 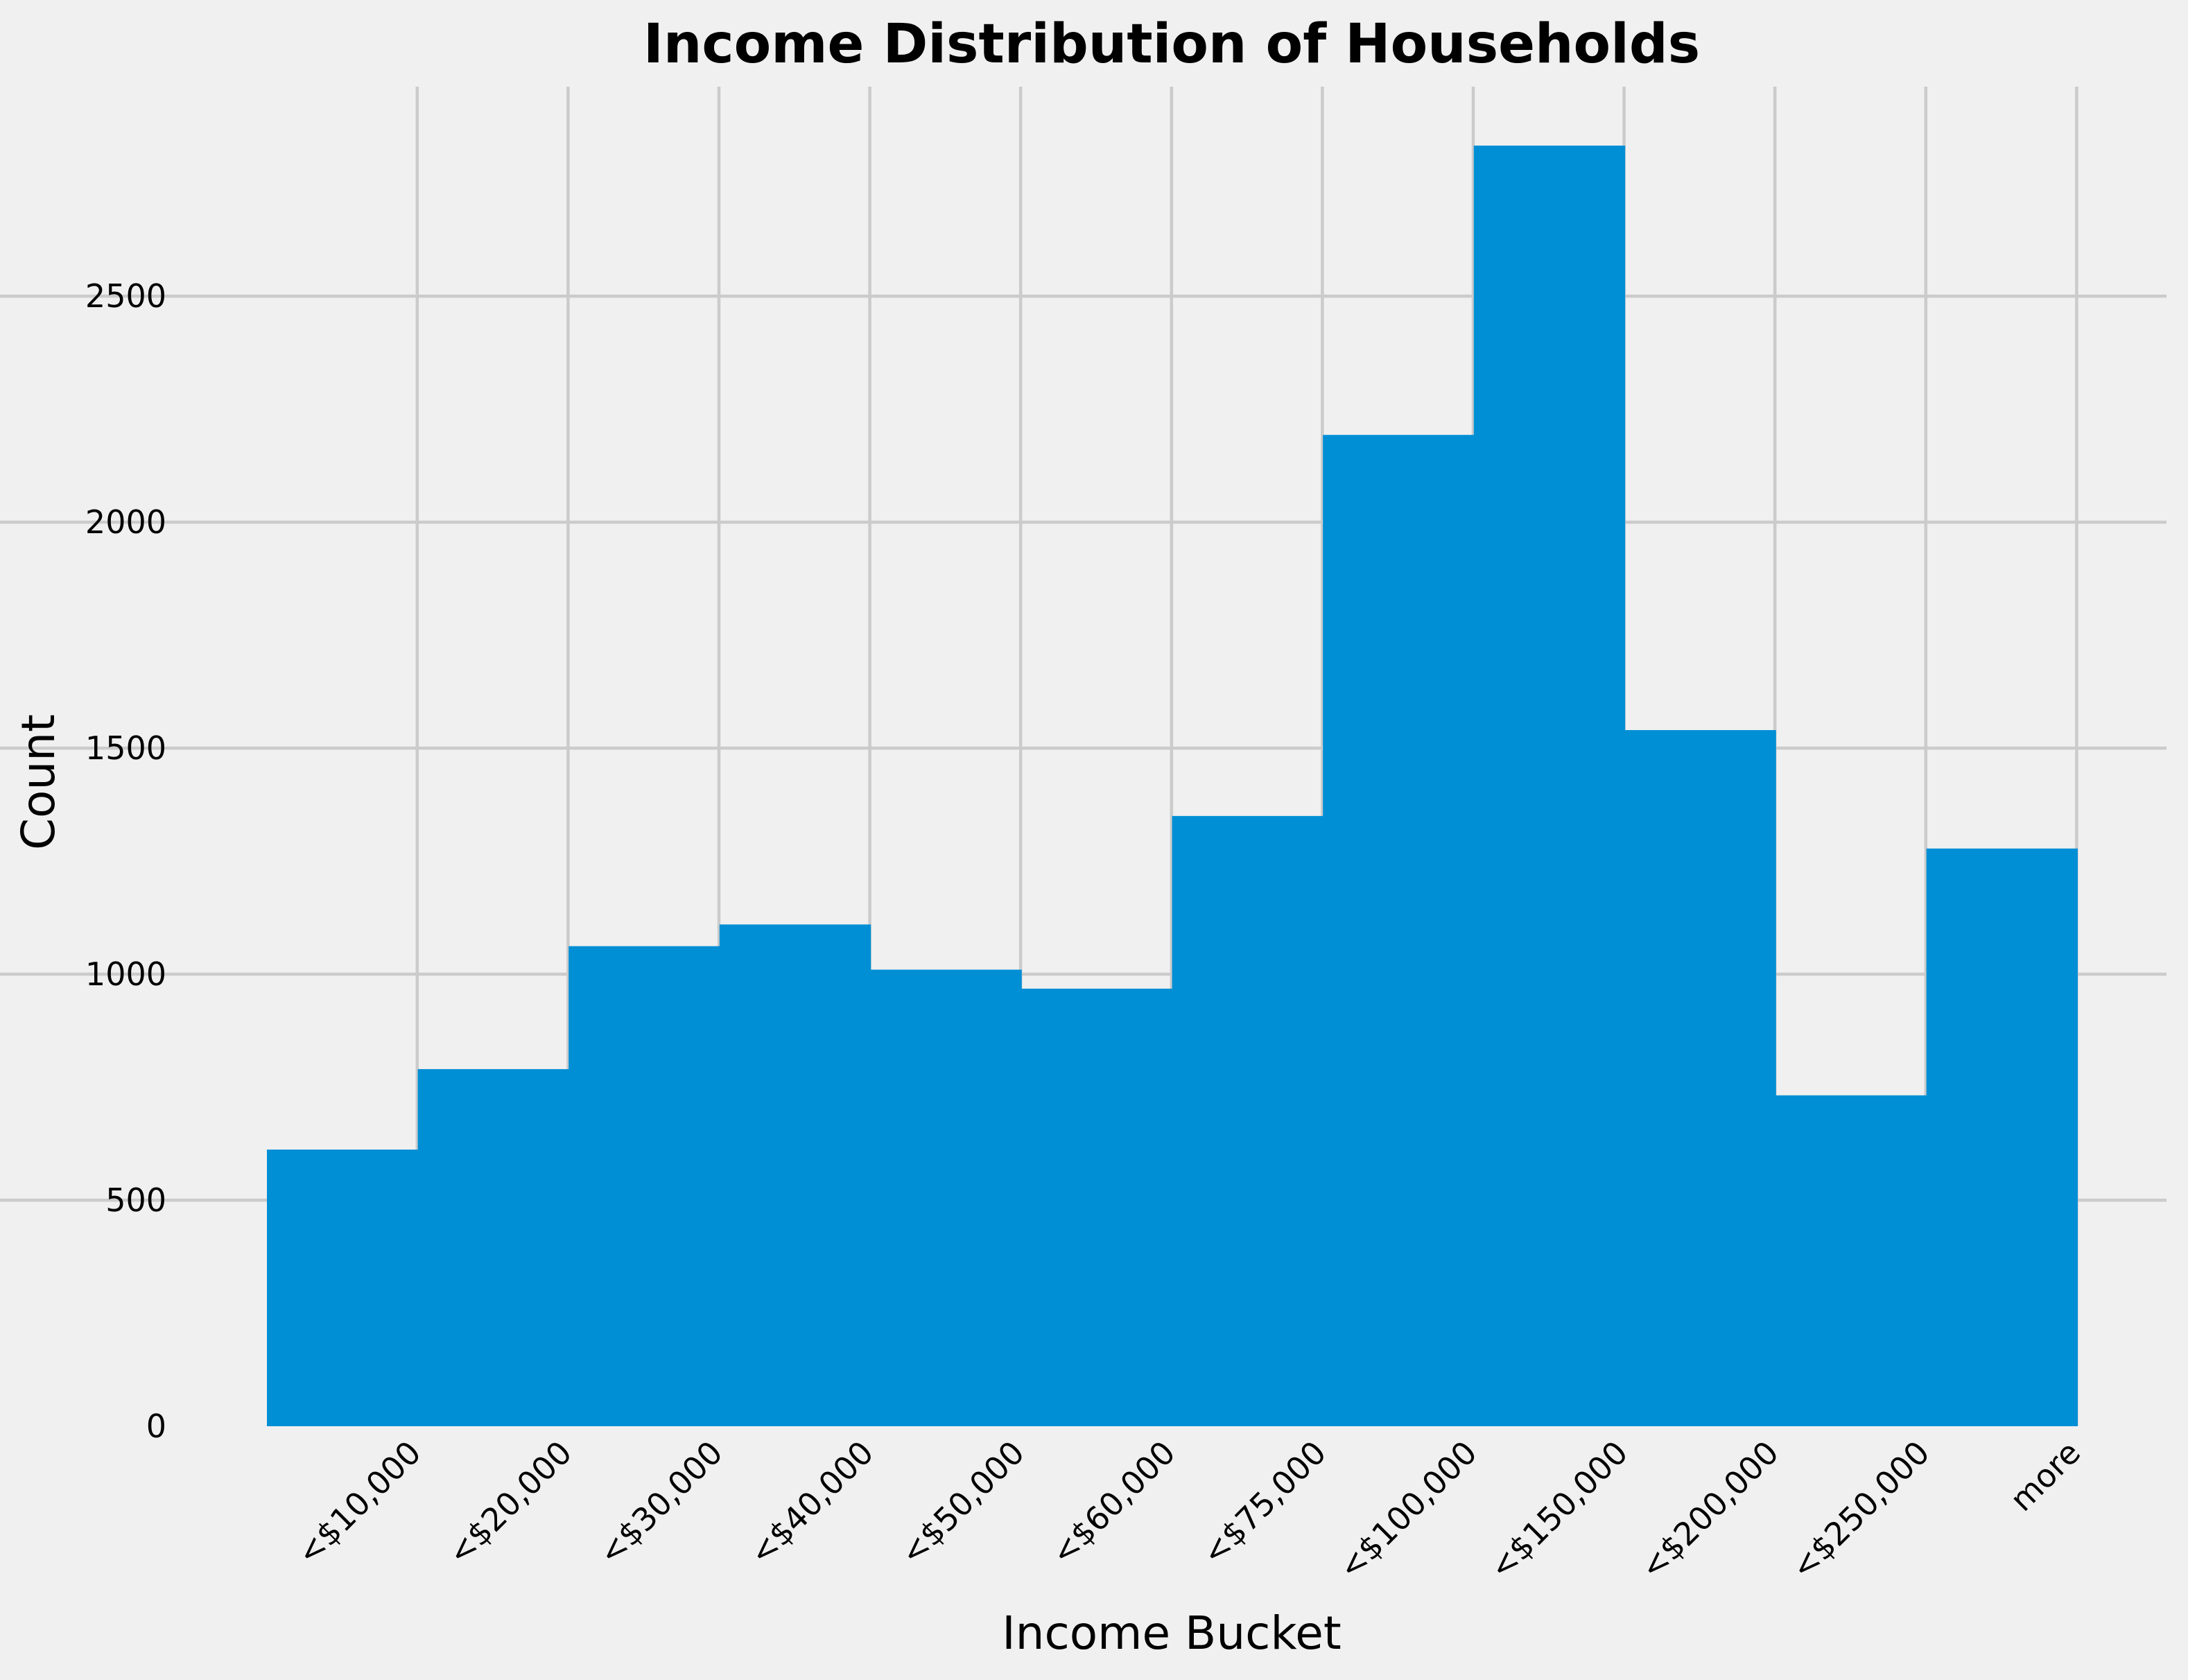 What do you see at coordinates (125, 861) in the screenshot?
I see `y-tick-labels: 0 500 1000 1500 2000 2500` at bounding box center [125, 861].